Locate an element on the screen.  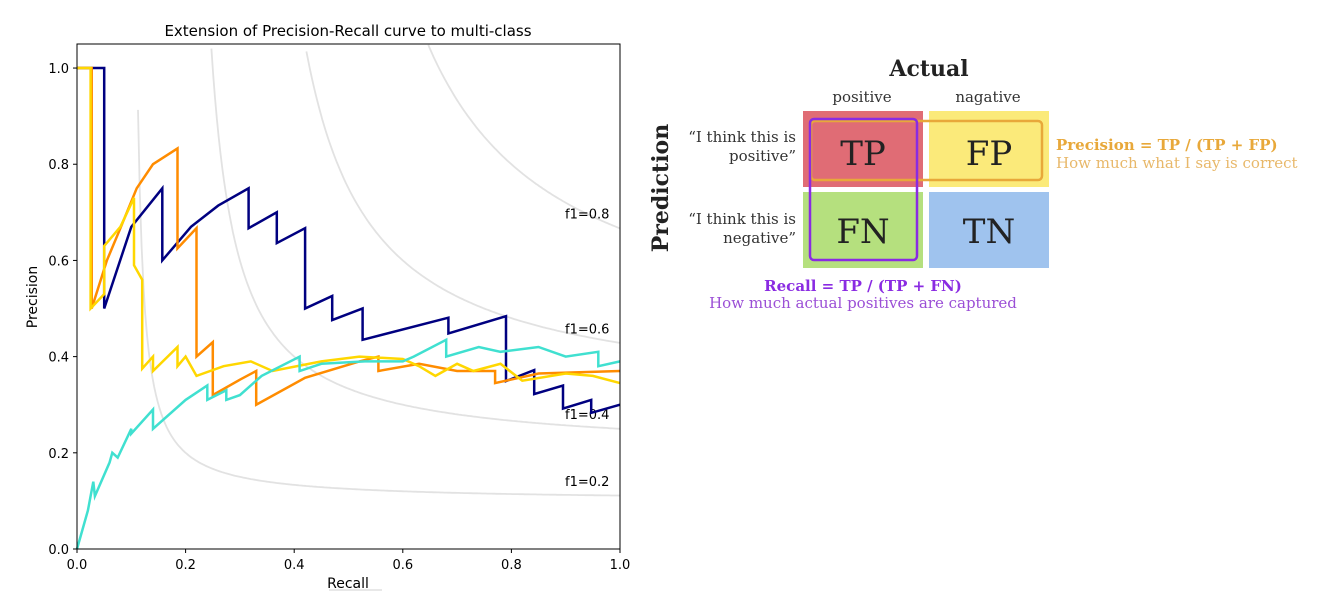
y-tick-label: 0.2 is located at coordinates (58, 454).